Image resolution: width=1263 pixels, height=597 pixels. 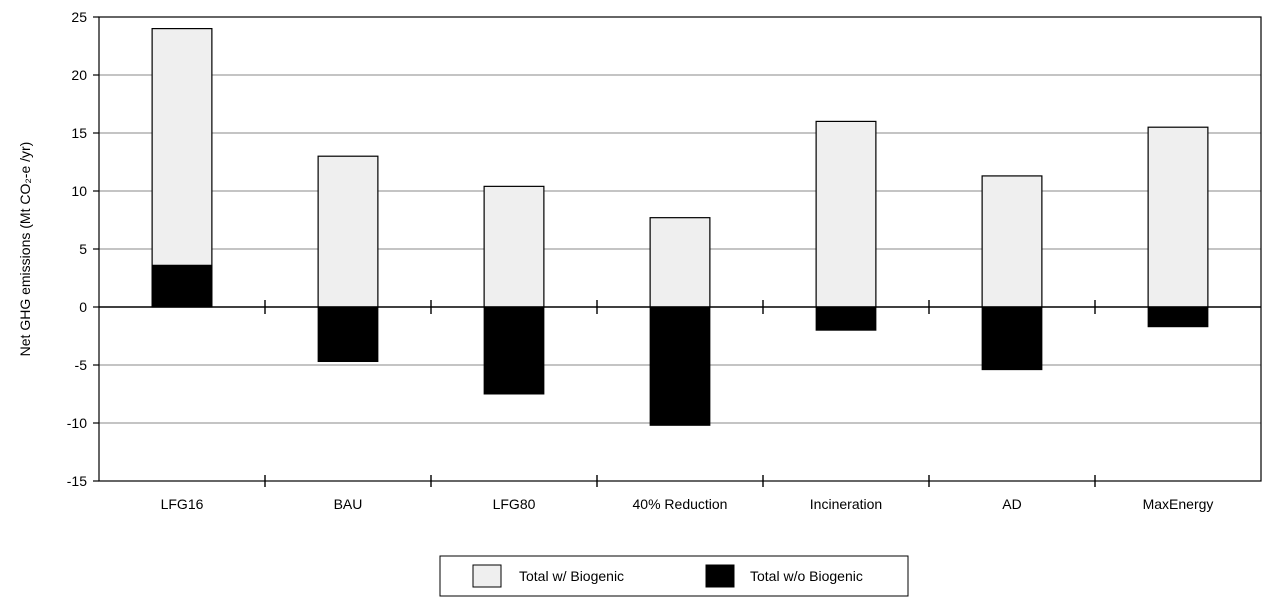 I want to click on y-tick-label: 25, so click(x=79, y=17).